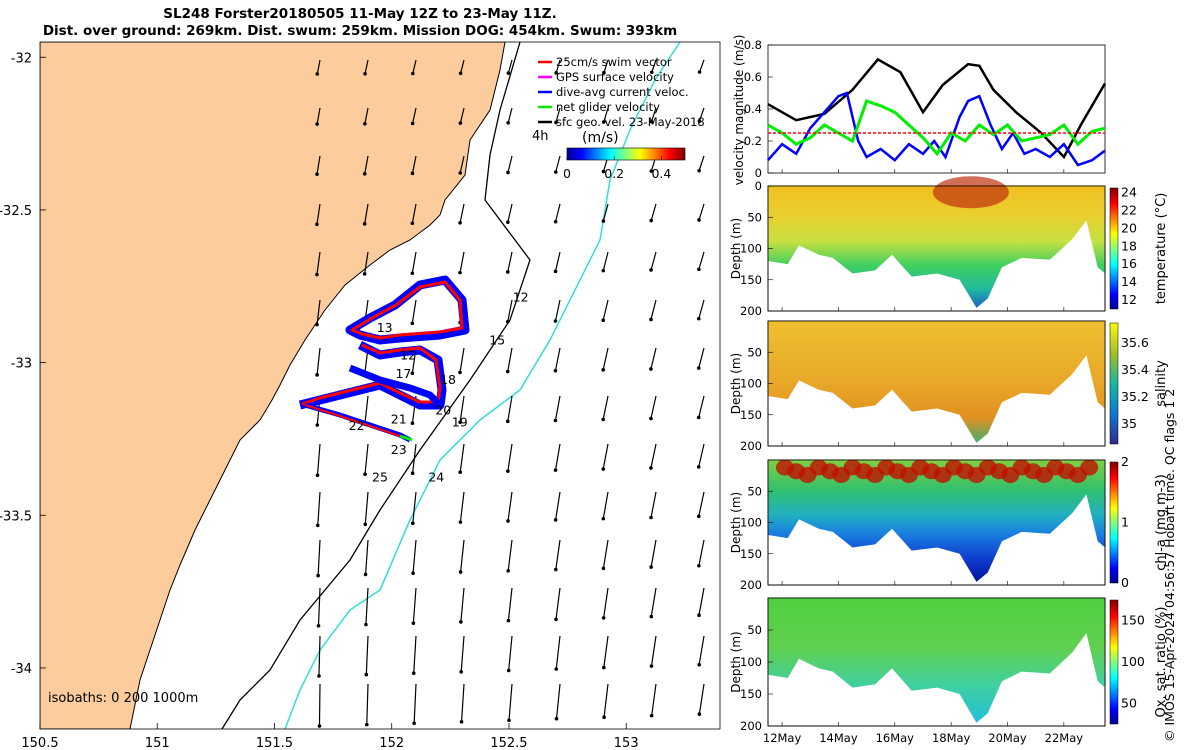 The width and height of the screenshot is (1200, 750). Describe the element at coordinates (951, 738) in the screenshot. I see `time-tick-label: 18May` at that location.